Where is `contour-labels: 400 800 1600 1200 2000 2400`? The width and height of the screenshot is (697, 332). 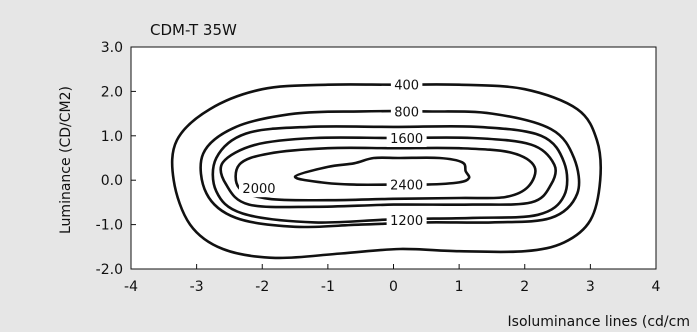 contour-labels: 400 800 1600 1200 2000 2400 is located at coordinates (332, 152).